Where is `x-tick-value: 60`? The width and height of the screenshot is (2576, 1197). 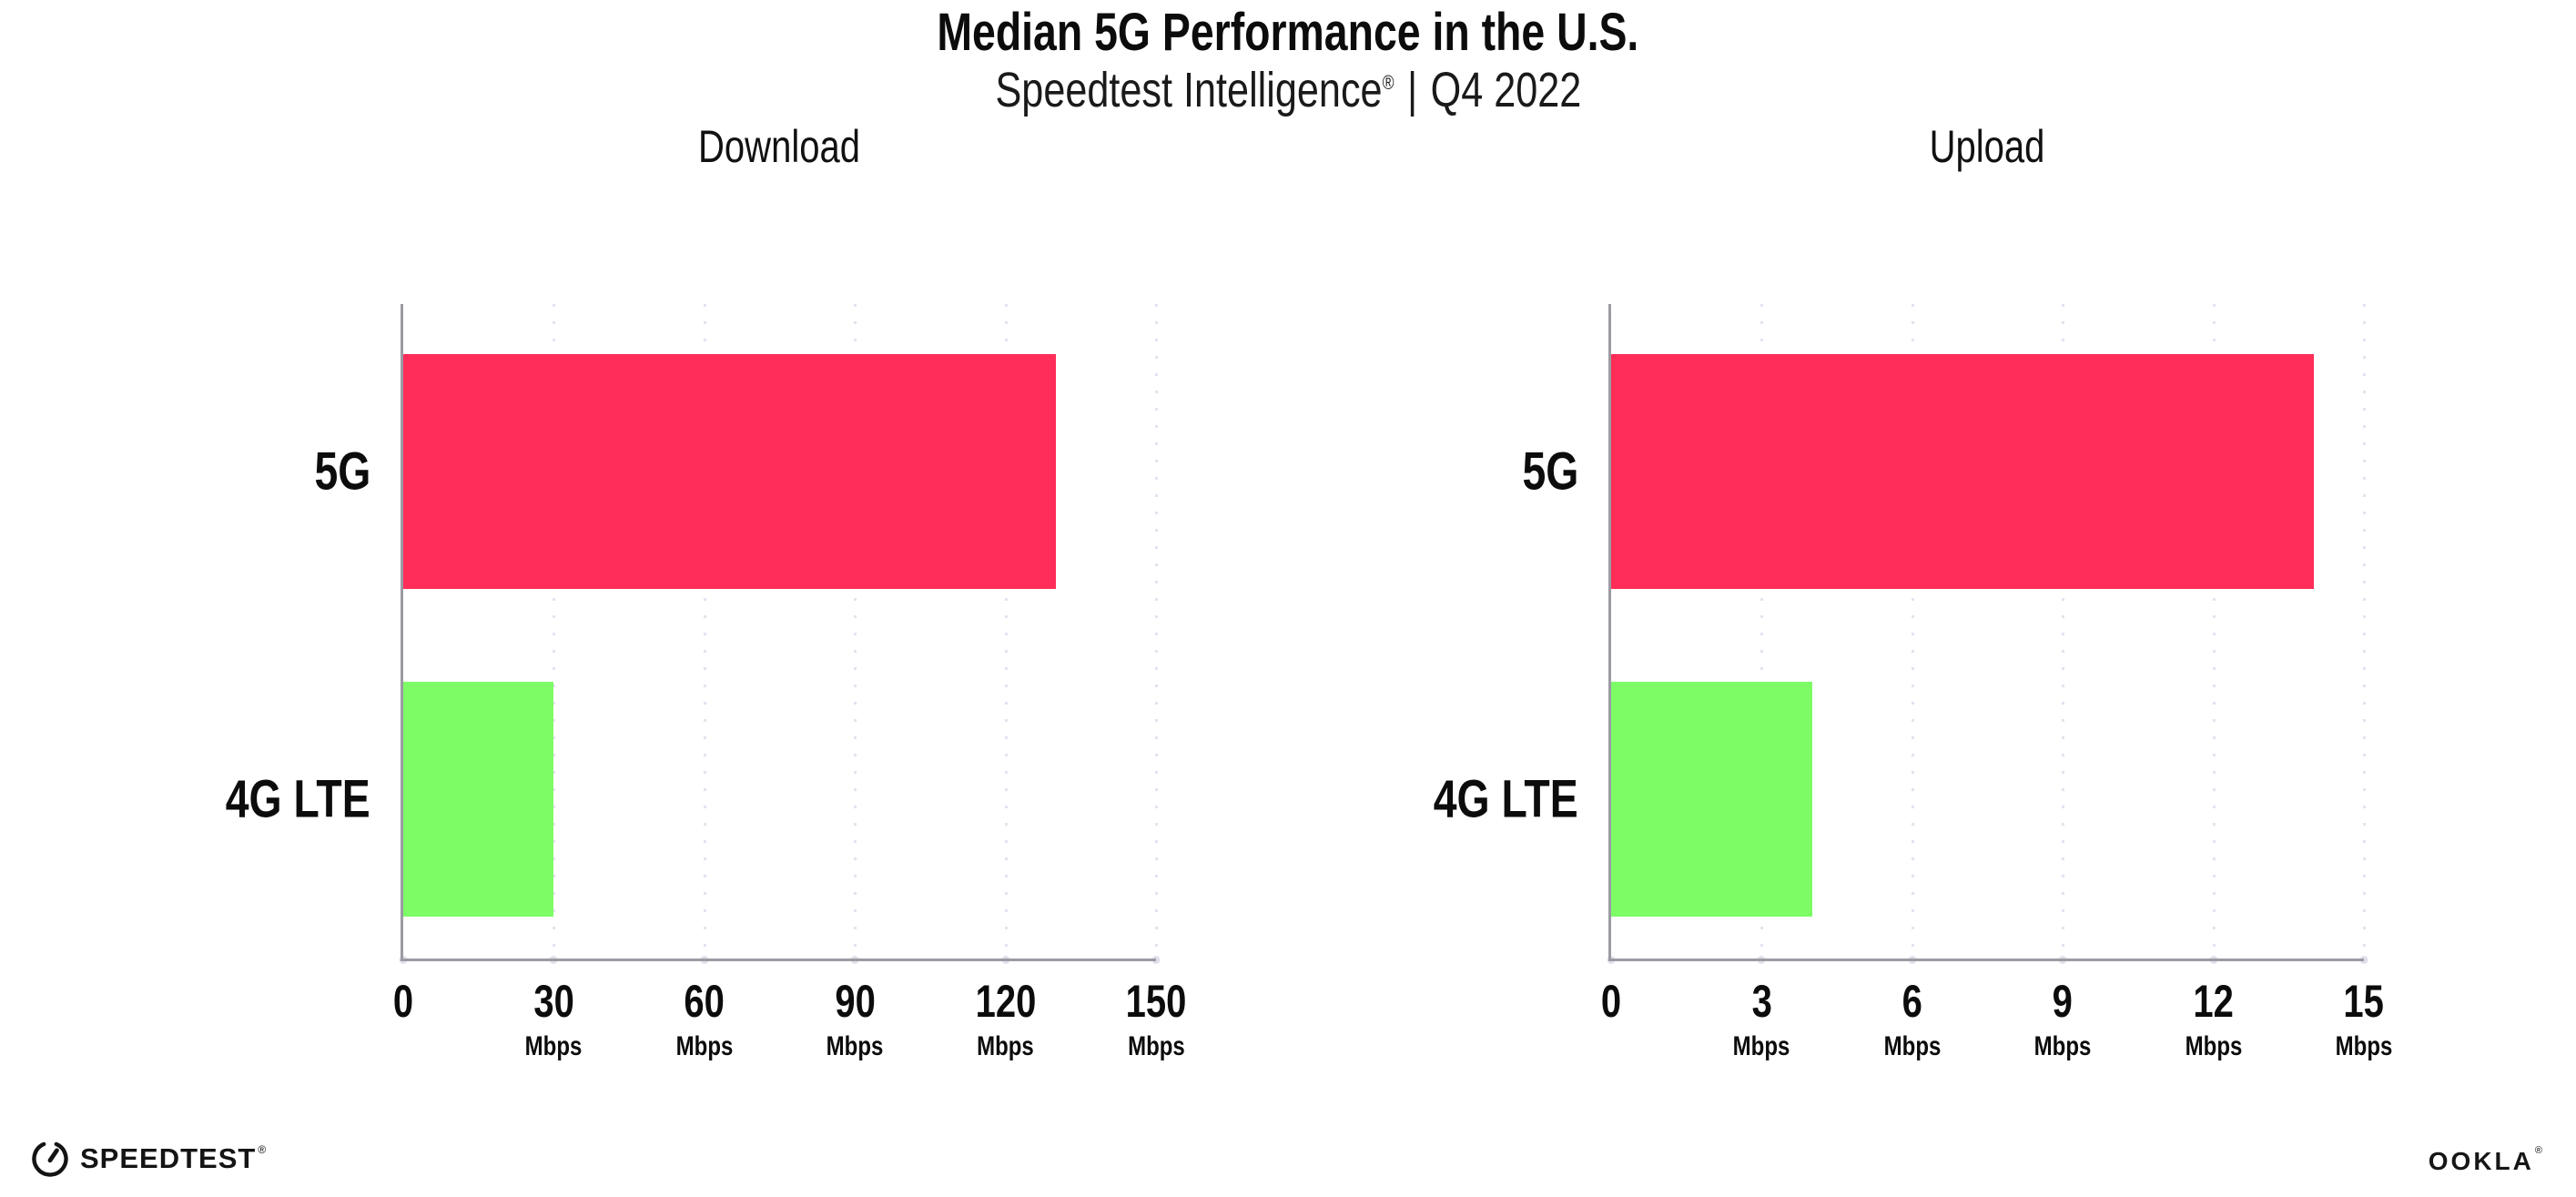
x-tick-value: 60 is located at coordinates (704, 1002).